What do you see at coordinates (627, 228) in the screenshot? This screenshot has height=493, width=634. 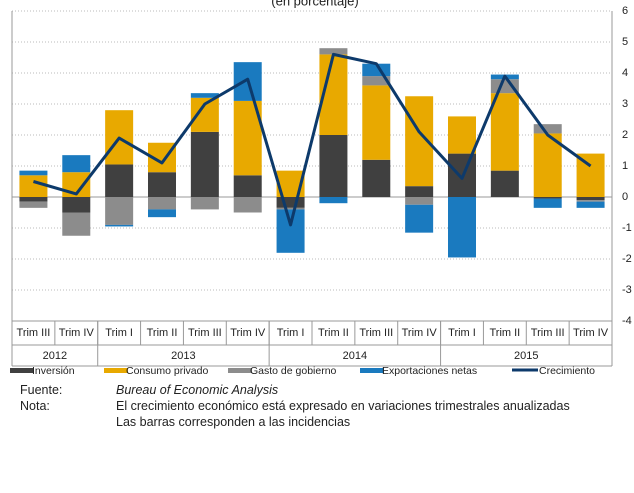 I see `y-tick-label: -1` at bounding box center [627, 228].